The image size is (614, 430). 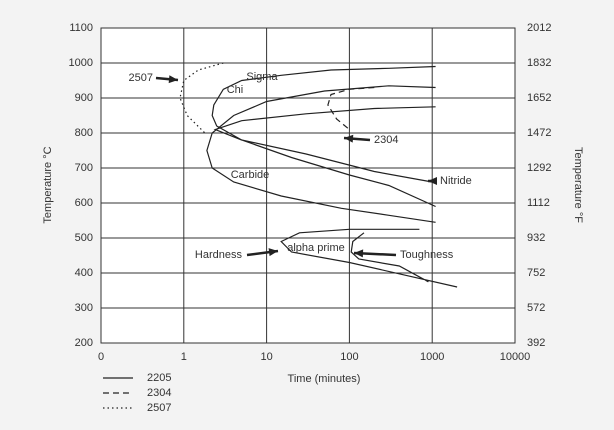 I want to click on y2-axis-label: Temperature °F, so click(x=578, y=185).